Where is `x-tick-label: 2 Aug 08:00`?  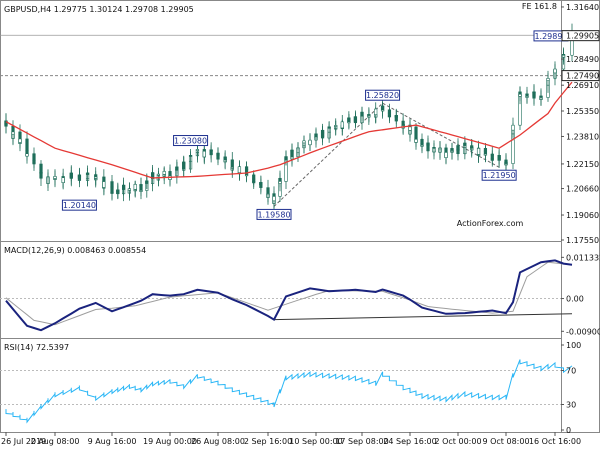
x-tick-label: 2 Aug 08:00 is located at coordinates (55, 441).